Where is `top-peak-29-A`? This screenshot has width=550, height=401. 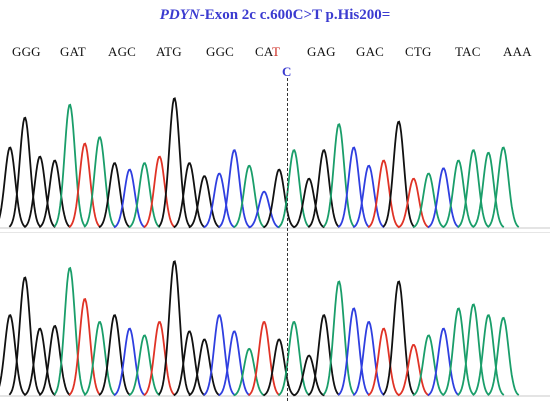
top-peak-29-A is located at coordinates (428, 200).